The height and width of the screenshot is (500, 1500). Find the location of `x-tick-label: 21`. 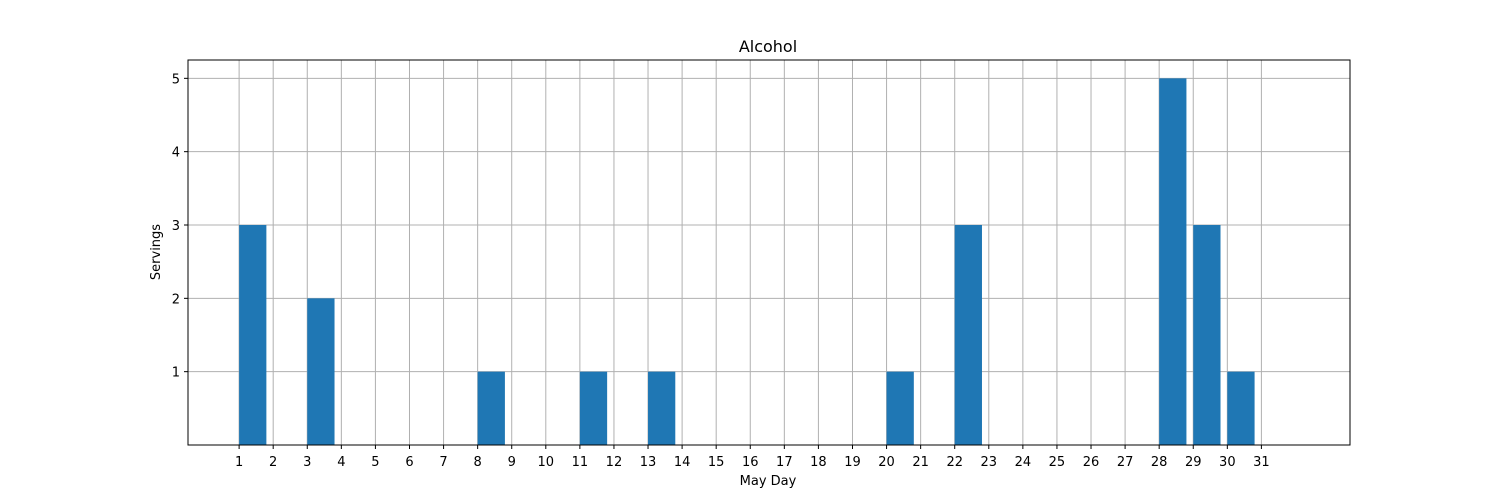

x-tick-label: 21 is located at coordinates (920, 462).